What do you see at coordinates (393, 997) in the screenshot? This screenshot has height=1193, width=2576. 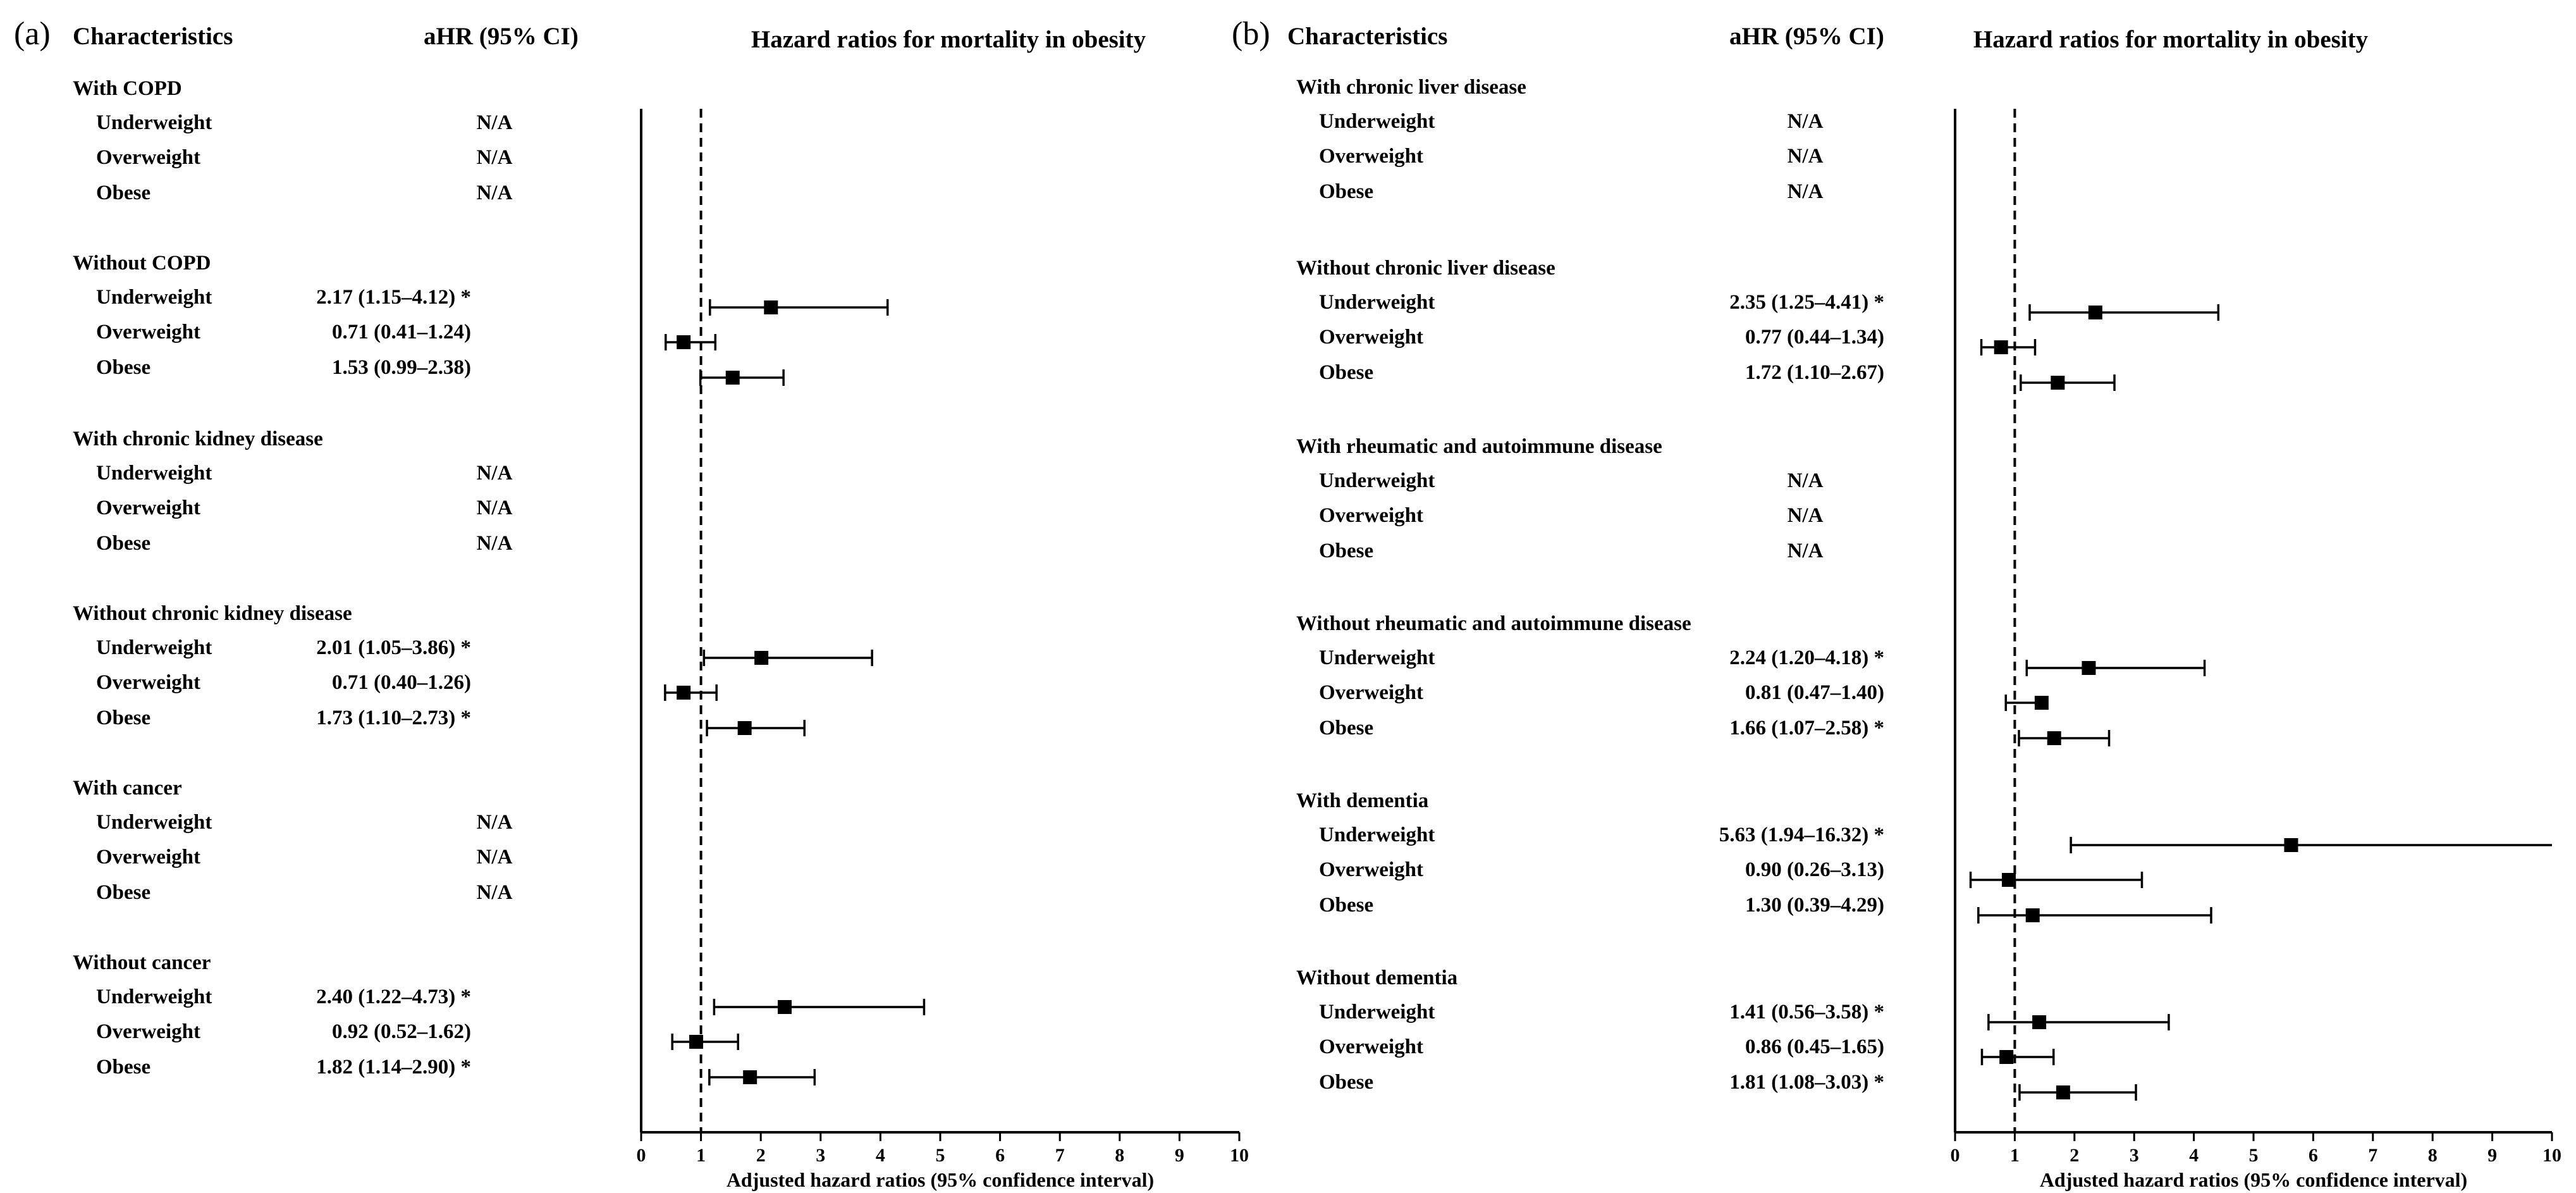 I see `ahr-value: 2.40 (1.22–4.73) *` at bounding box center [393, 997].